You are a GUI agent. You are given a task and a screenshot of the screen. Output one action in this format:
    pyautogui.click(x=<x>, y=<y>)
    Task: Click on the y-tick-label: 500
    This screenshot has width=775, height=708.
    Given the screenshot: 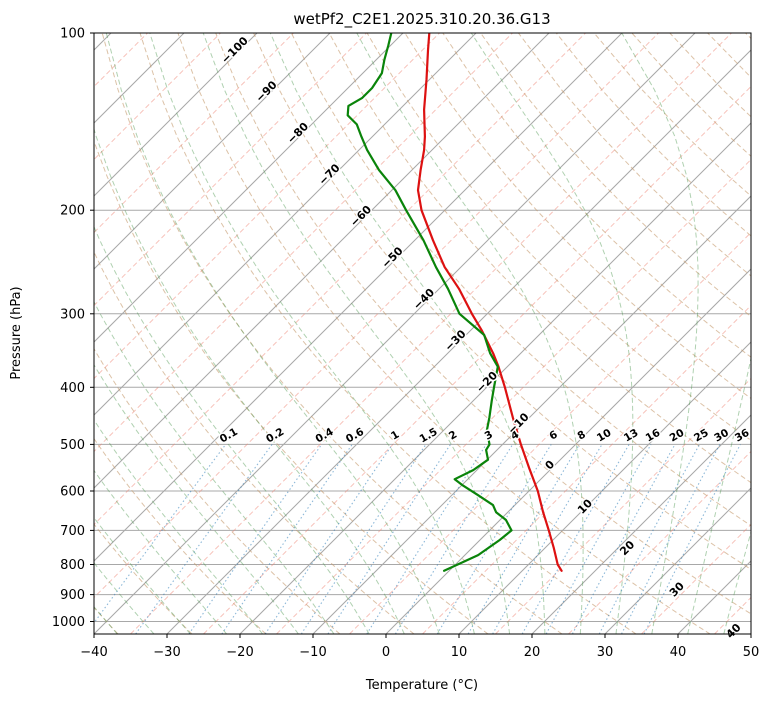 What is the action you would take?
    pyautogui.click(x=72, y=445)
    